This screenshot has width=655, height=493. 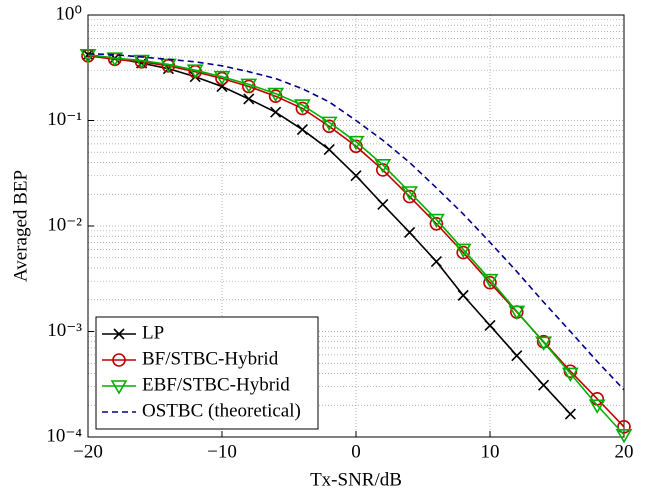 What do you see at coordinates (490, 451) in the screenshot?
I see `x-tick-label: 10` at bounding box center [490, 451].